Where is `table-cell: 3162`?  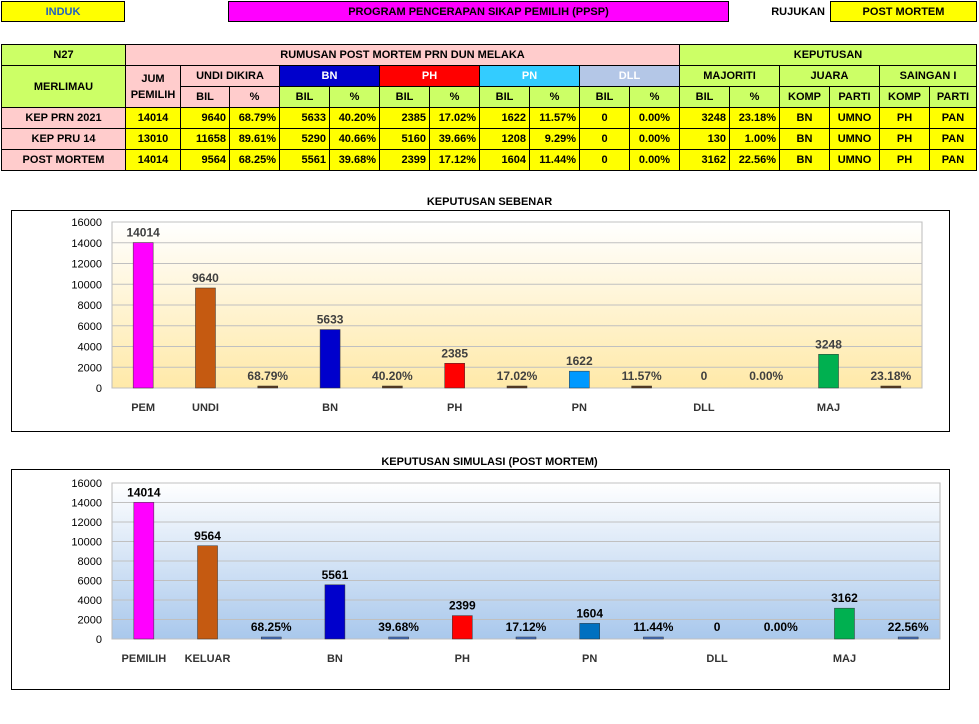
table-cell: 3162 is located at coordinates (704, 160).